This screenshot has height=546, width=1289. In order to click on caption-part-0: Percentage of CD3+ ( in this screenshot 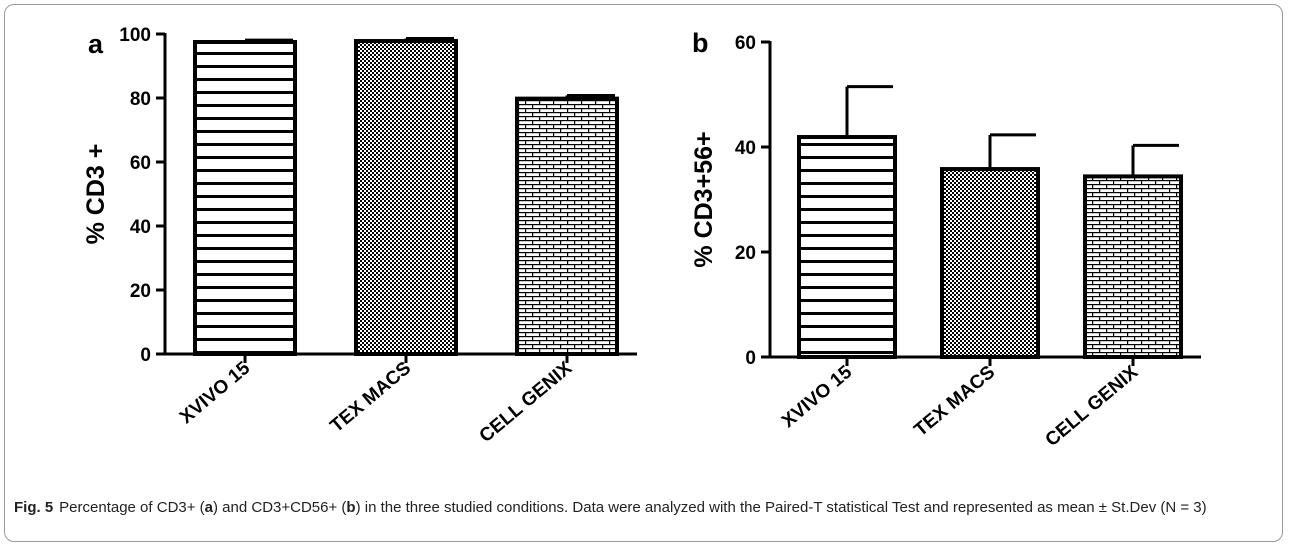, I will do `click(132, 507)`.